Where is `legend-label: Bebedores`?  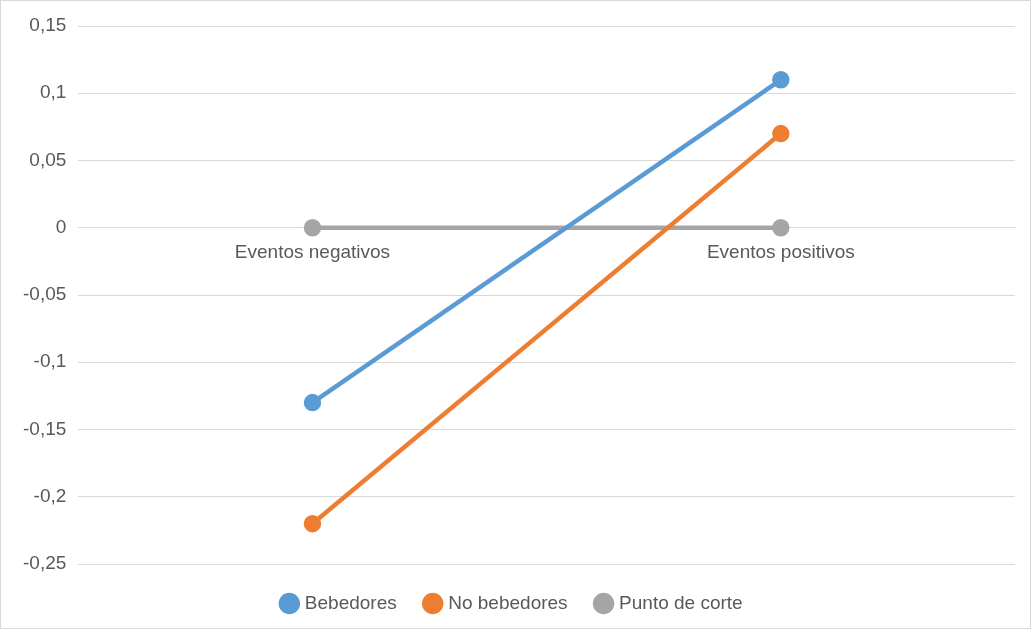 legend-label: Bebedores is located at coordinates (350, 602).